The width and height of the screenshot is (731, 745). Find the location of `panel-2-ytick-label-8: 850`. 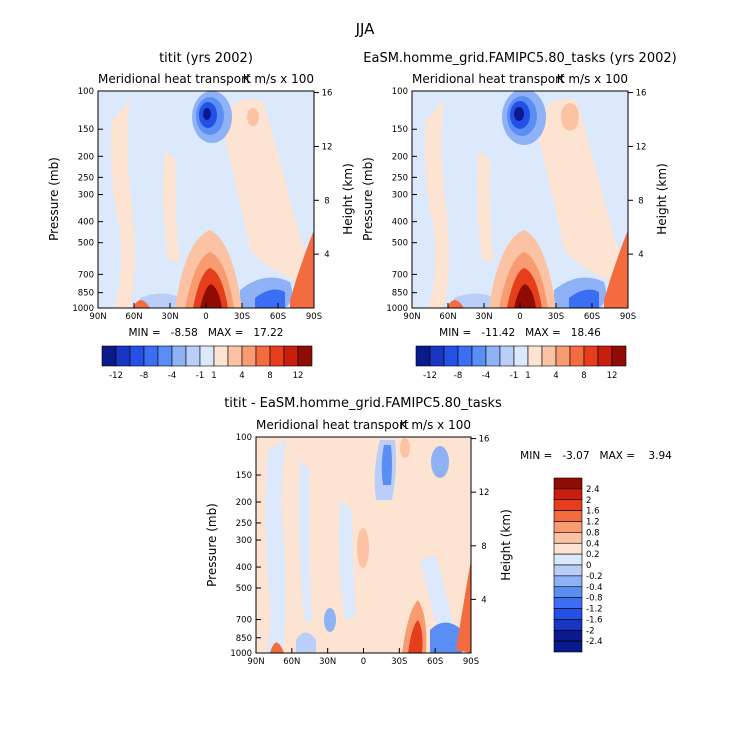

panel-2-ytick-label-8: 850 is located at coordinates (400, 294).